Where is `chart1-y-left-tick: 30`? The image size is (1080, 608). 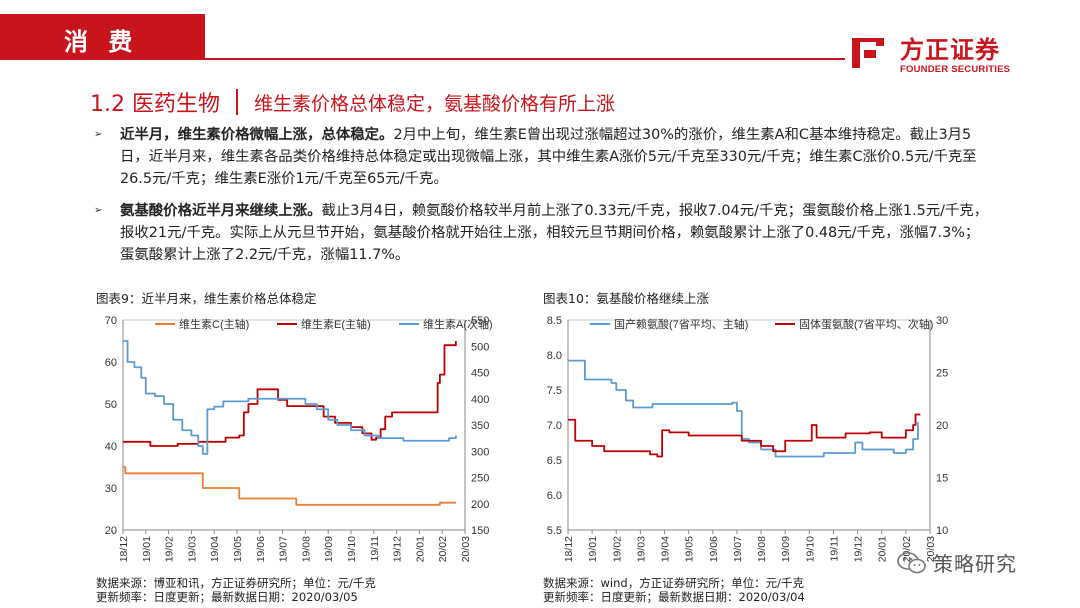 chart1-y-left-tick: 30 is located at coordinates (111, 489).